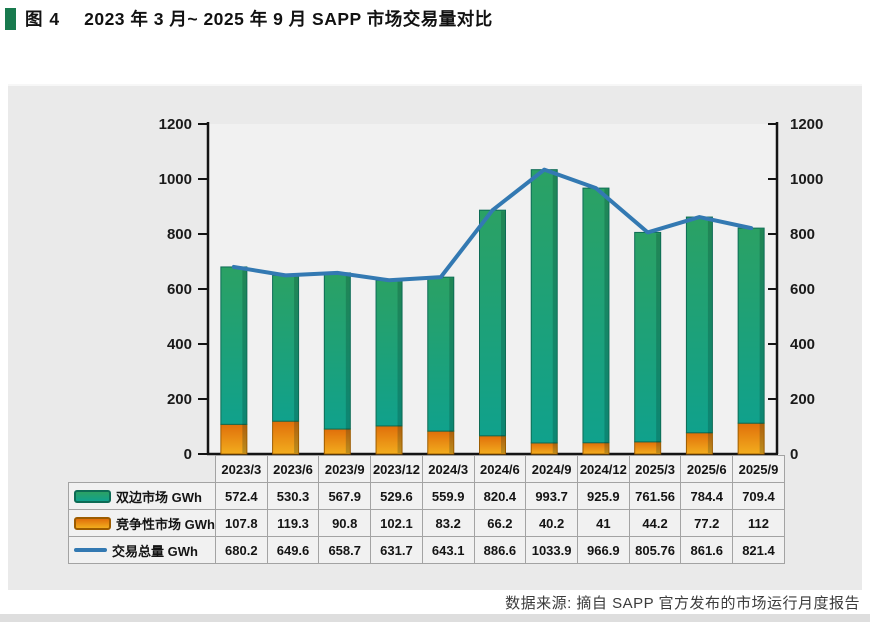 This screenshot has height=622, width=870. Describe the element at coordinates (544, 306) in the screenshot. I see `bar-bilateral-market-2024/9` at that location.